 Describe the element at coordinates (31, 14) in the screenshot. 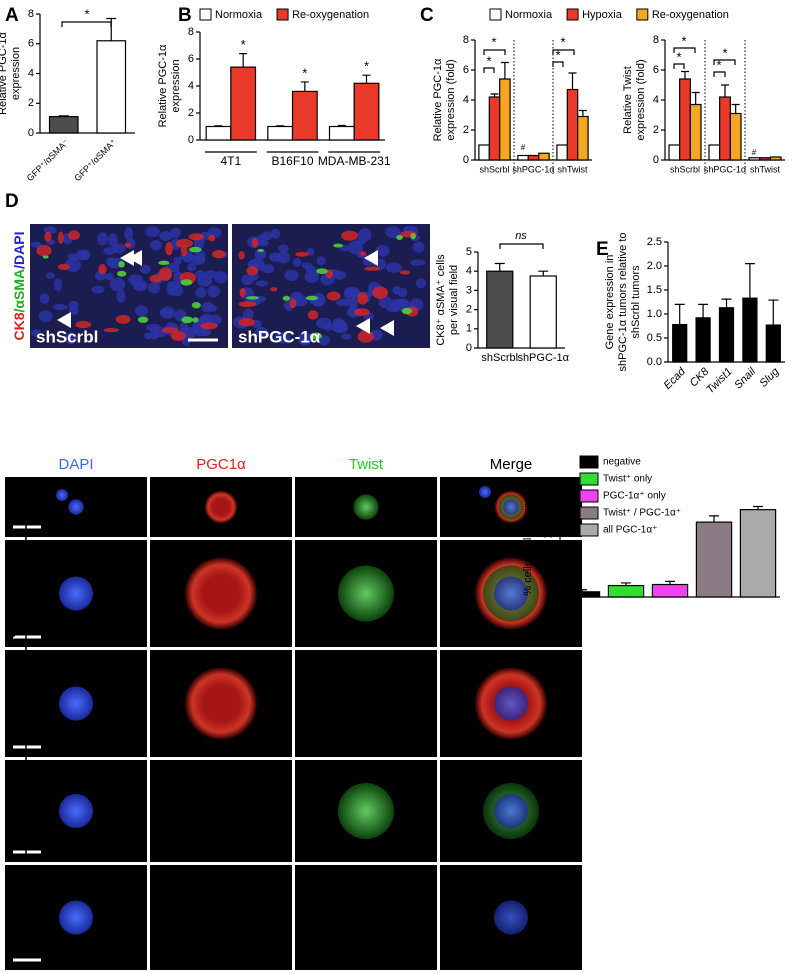

I see `y-tick-label: 8` at that location.